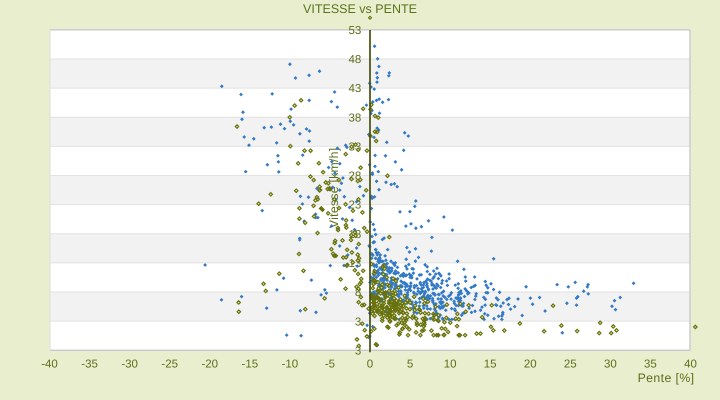  I want to click on svg-text: 48, so click(355, 60).